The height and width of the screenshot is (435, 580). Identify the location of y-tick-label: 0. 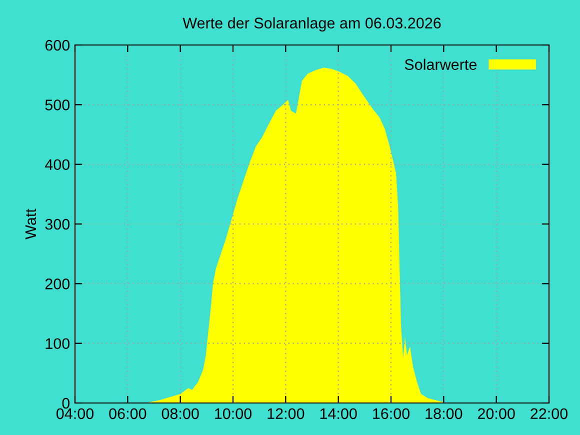
(66, 403).